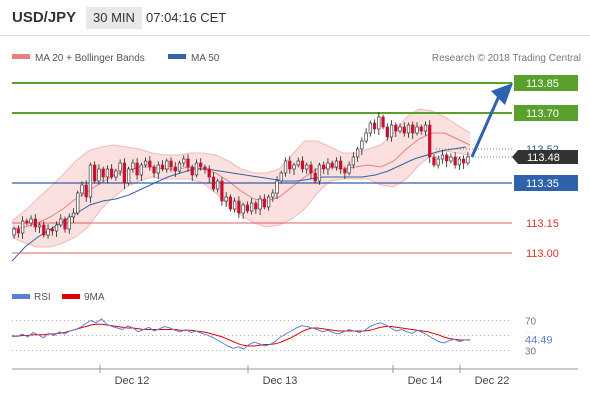 The width and height of the screenshot is (590, 400). What do you see at coordinates (485, 126) in the screenshot?
I see `forecast-arrow-shaft` at bounding box center [485, 126].